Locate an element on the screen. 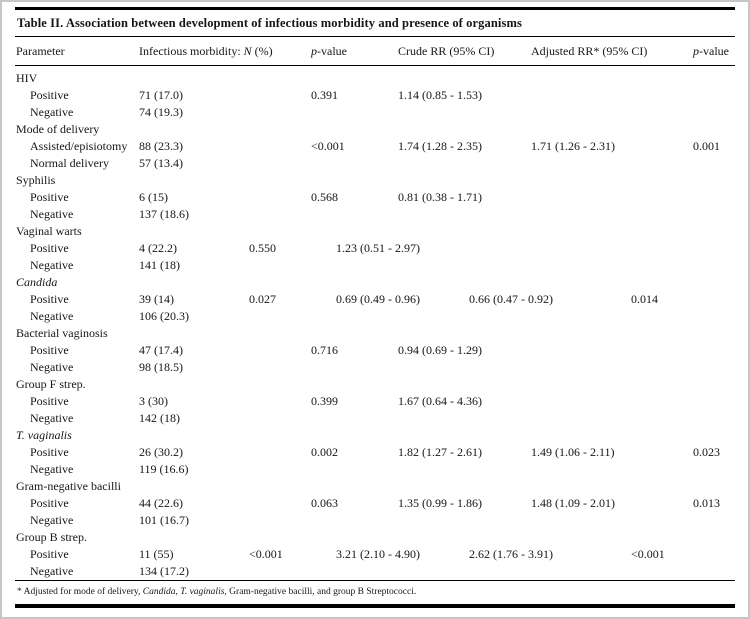 The image size is (750, 619). cell-n-percent: 98 (18.5) is located at coordinates (161, 367).